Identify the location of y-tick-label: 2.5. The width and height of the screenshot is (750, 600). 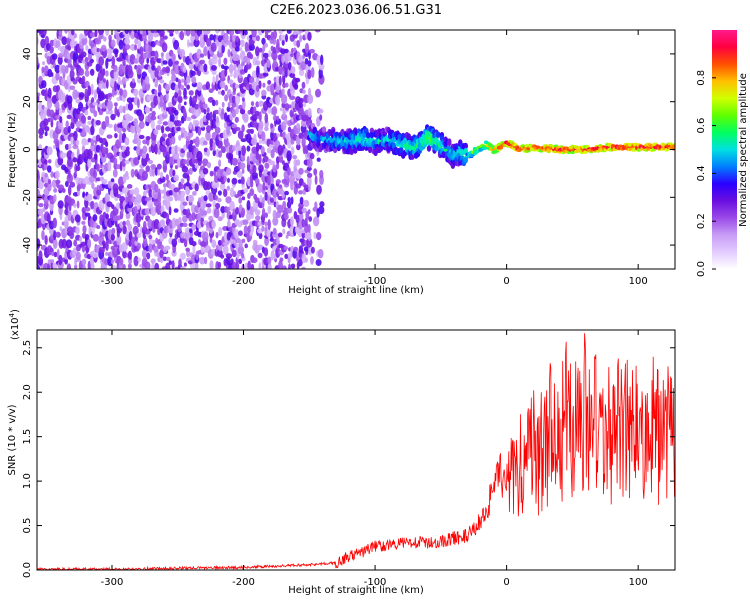
(27, 348).